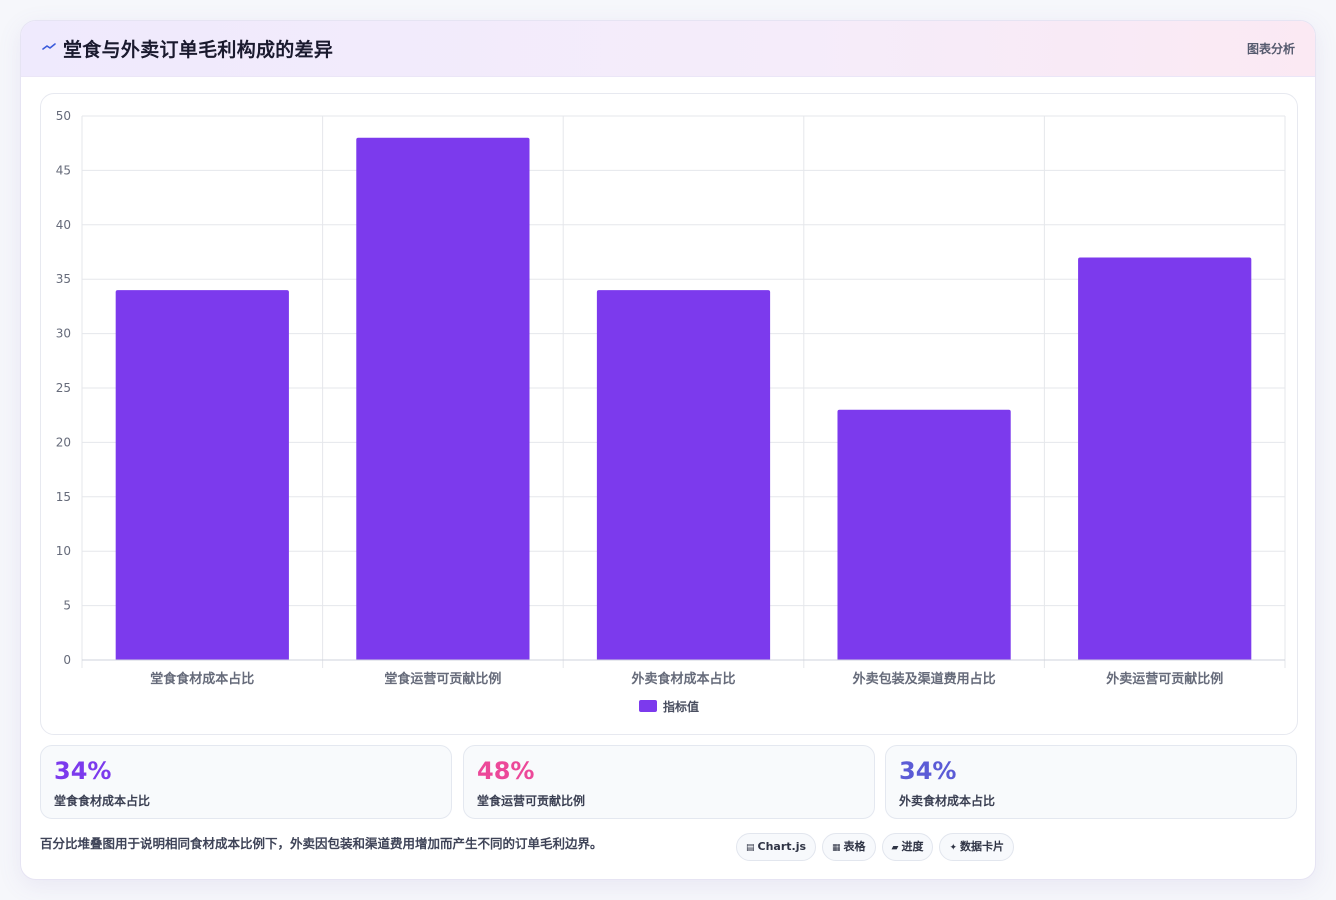 Image resolution: width=1336 pixels, height=900 pixels. I want to click on kpi-label: 堂食食材成本占比, so click(102, 801).